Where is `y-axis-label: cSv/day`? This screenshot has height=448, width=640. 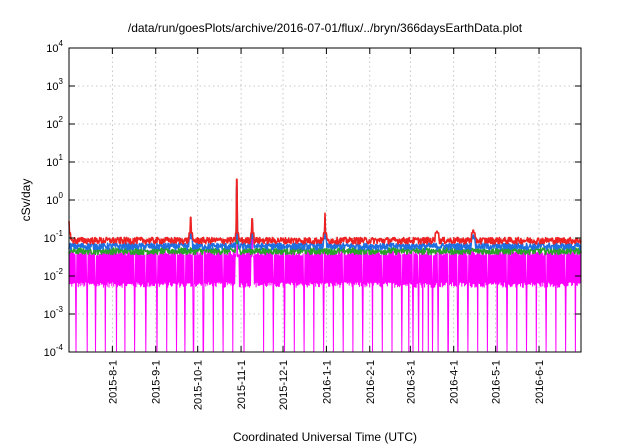 y-axis-label: cSv/day is located at coordinates (26, 200).